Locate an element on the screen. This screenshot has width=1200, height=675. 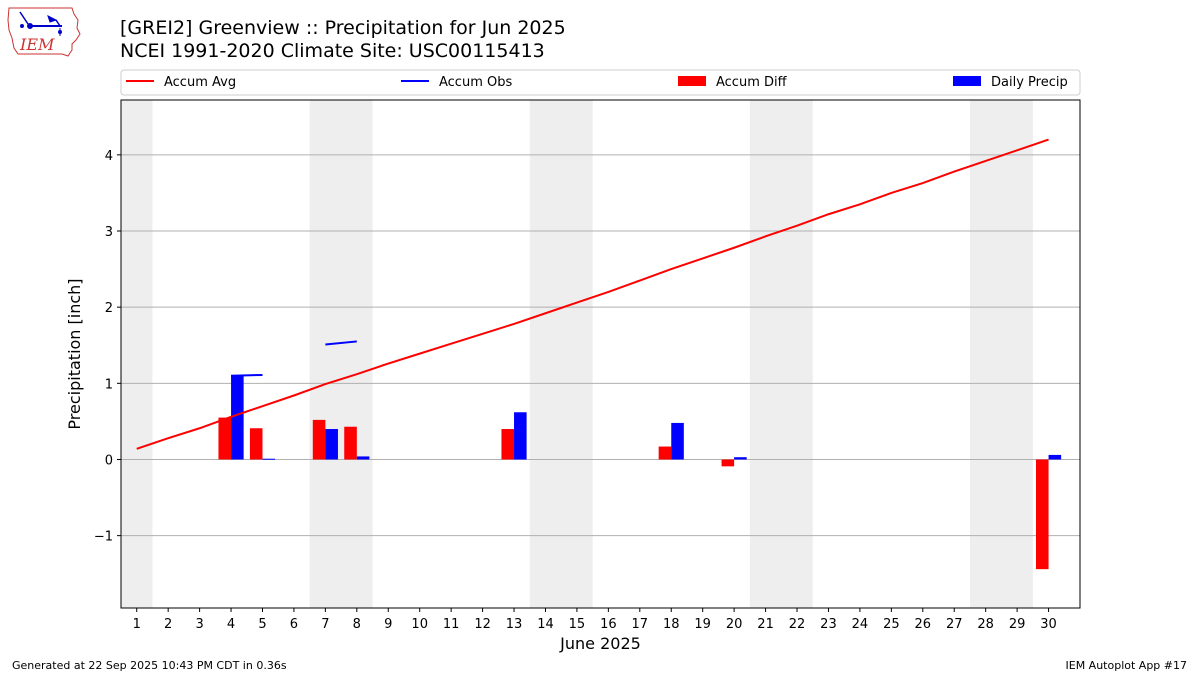
x-tick-label: 26 is located at coordinates (923, 624).